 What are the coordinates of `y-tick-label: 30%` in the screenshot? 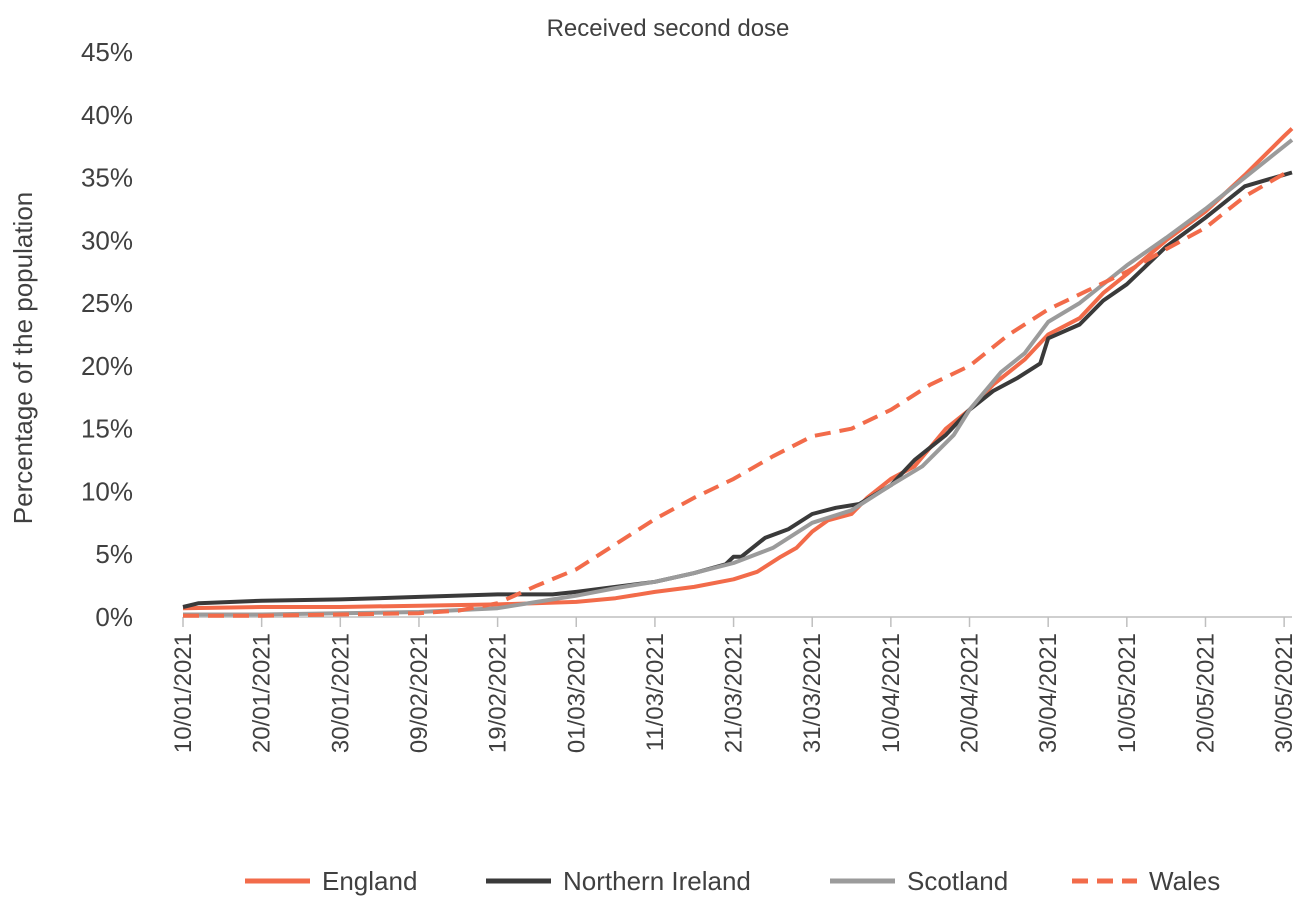 It's located at (107, 240).